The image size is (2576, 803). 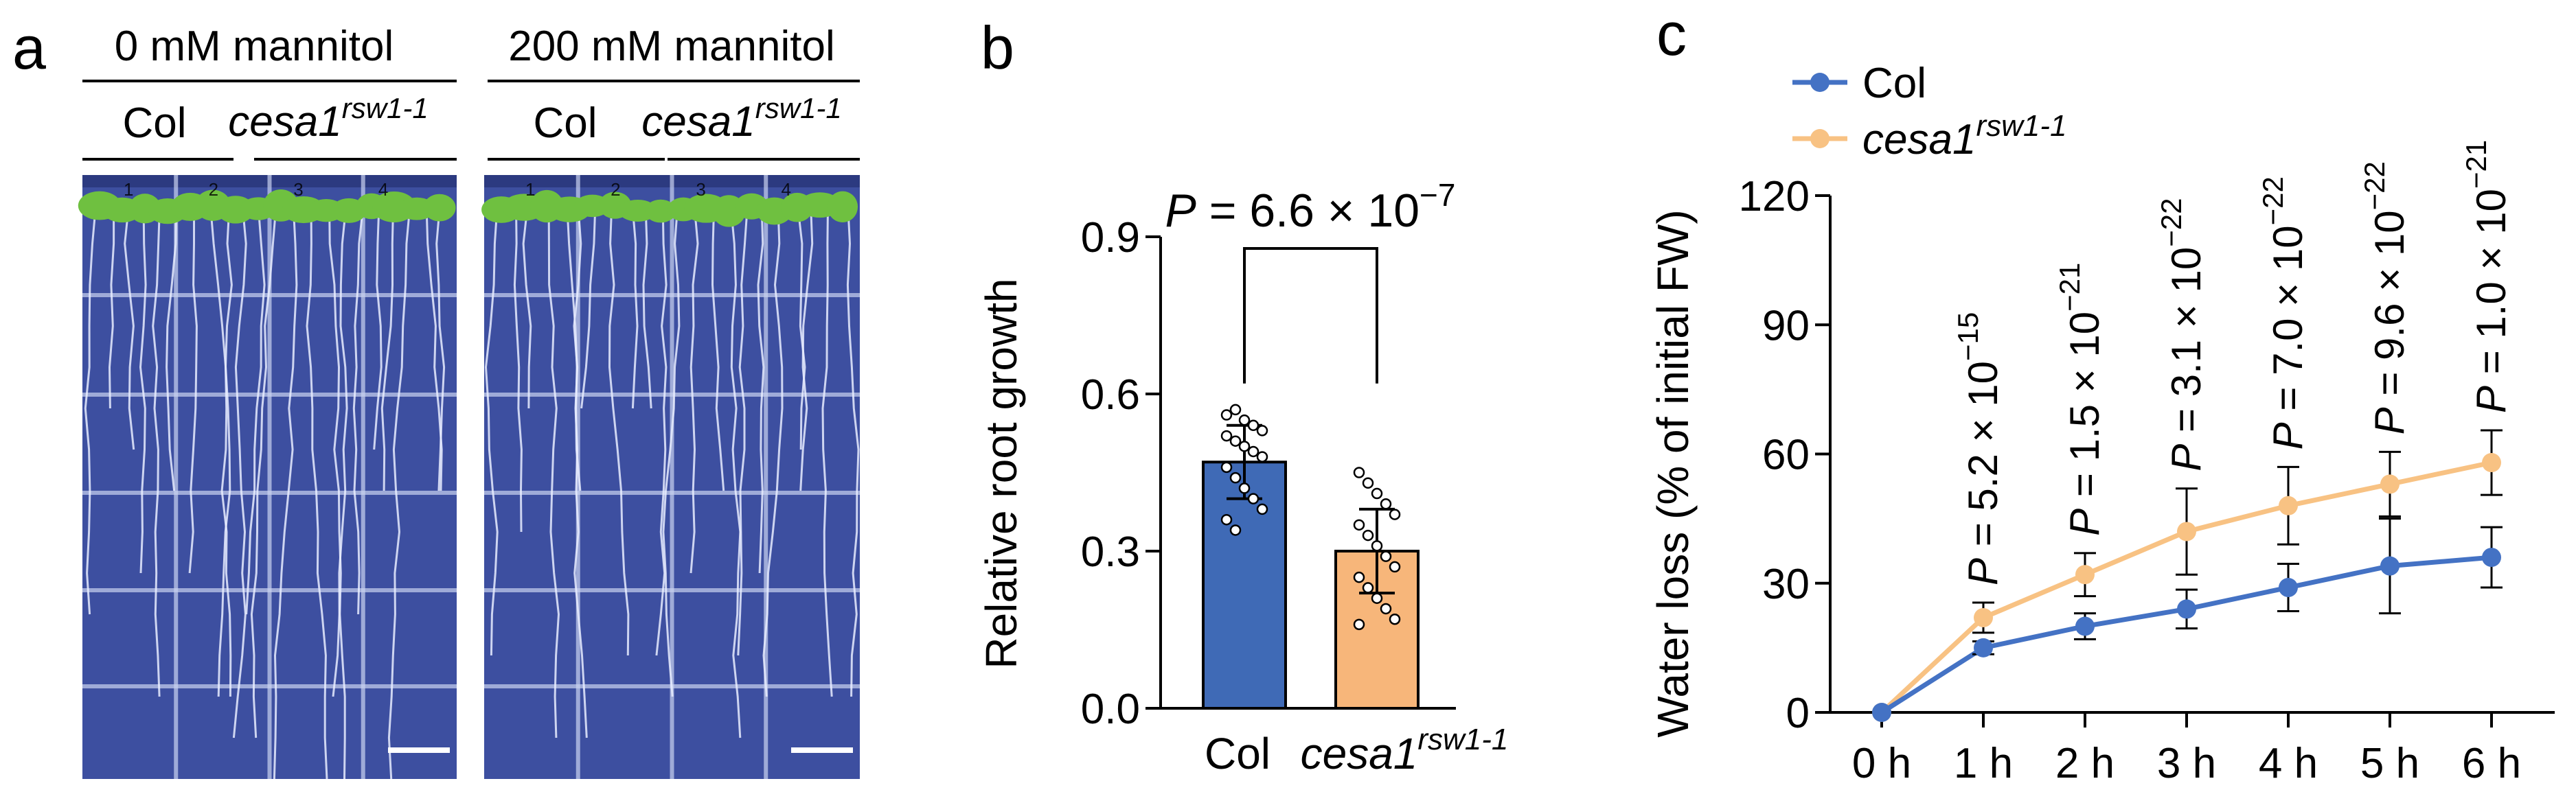 I want to click on line-y-tick-label: 90, so click(x=1786, y=325).